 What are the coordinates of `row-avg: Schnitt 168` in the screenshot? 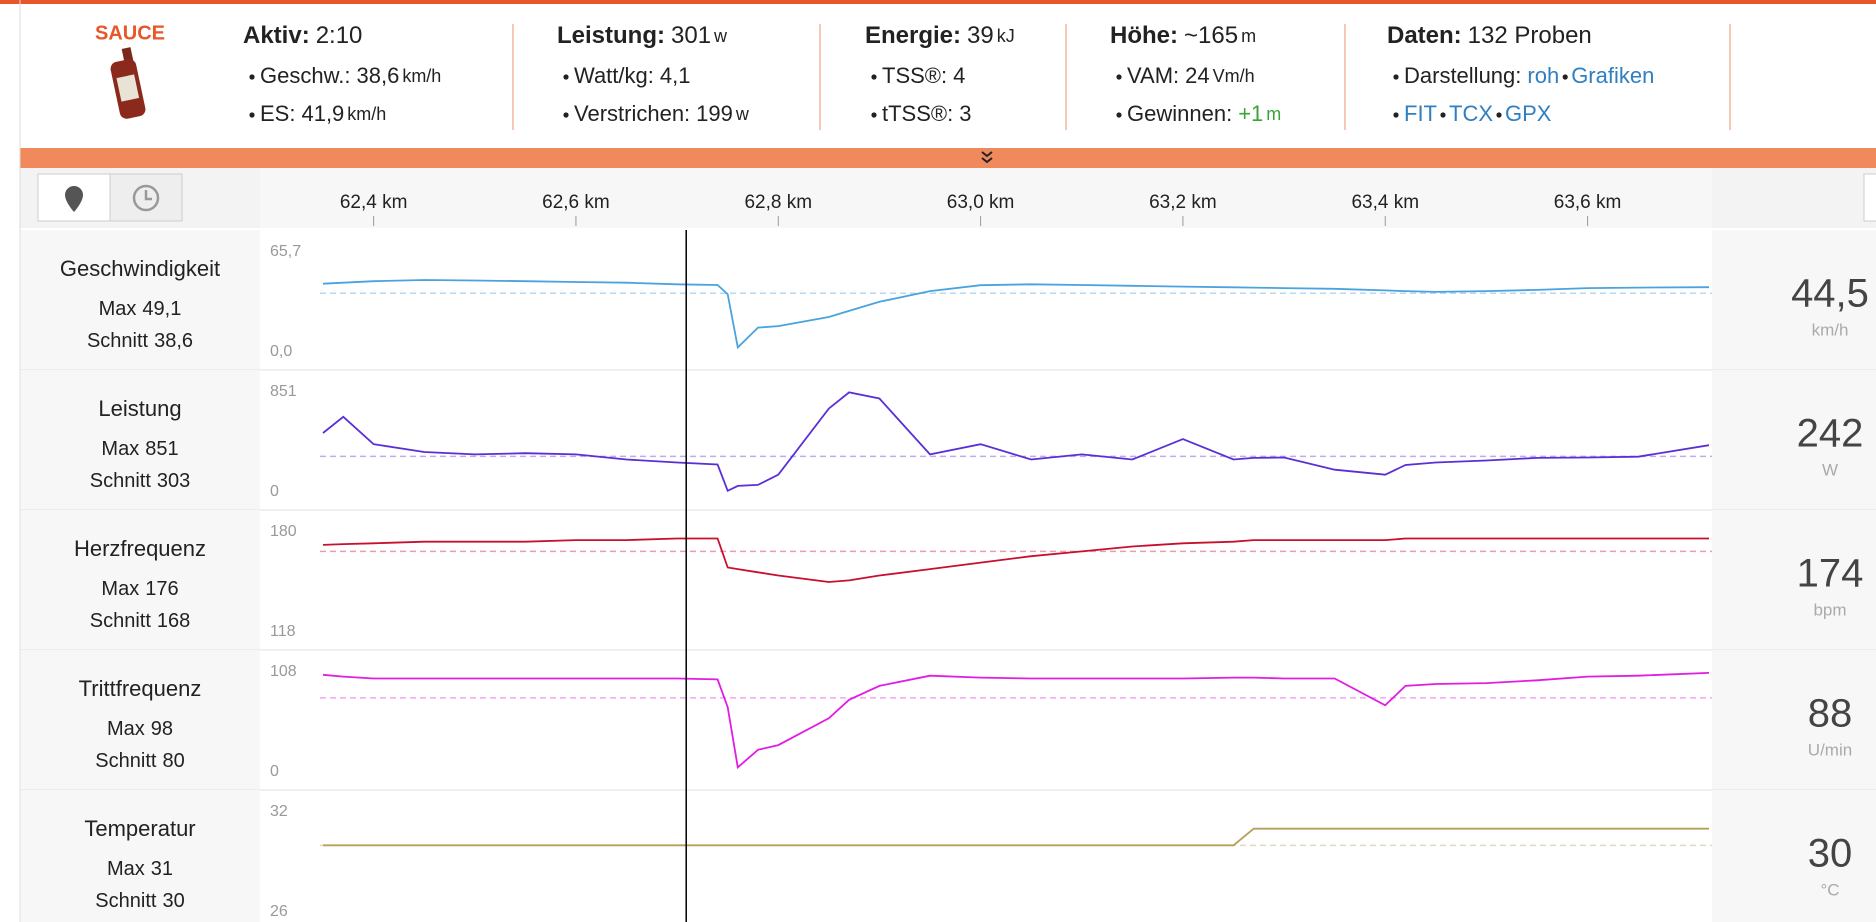 It's located at (140, 621).